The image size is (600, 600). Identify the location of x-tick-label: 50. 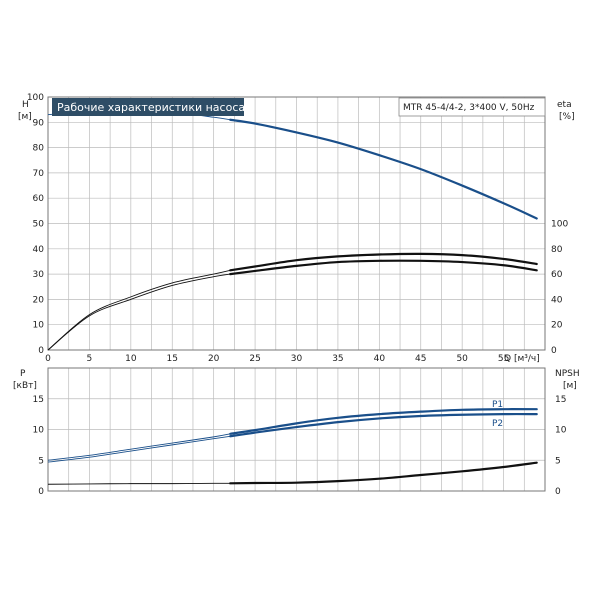
(462, 359).